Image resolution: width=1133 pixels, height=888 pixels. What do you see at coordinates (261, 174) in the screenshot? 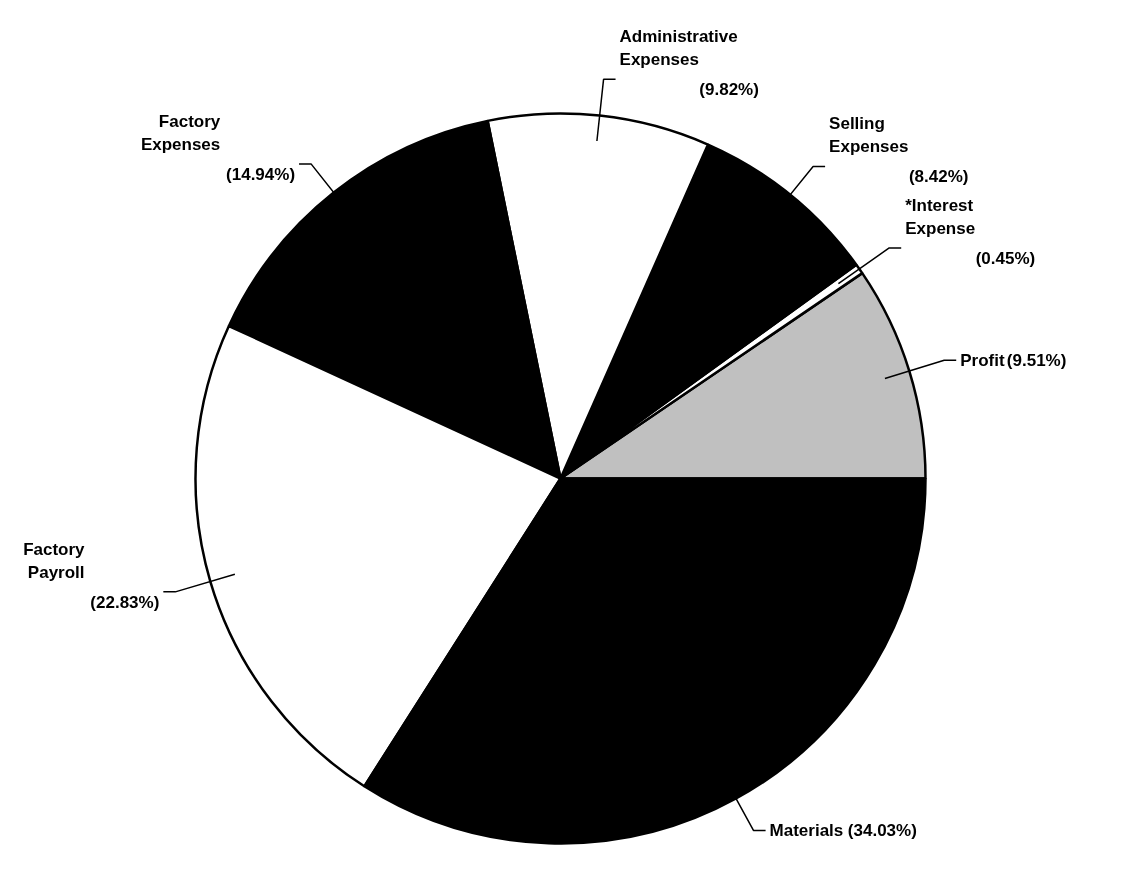
I see `data-label: (14.94%)` at bounding box center [261, 174].